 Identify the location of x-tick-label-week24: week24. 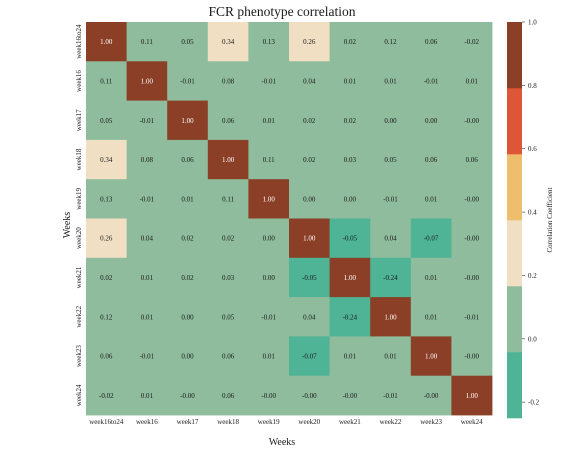
(472, 422).